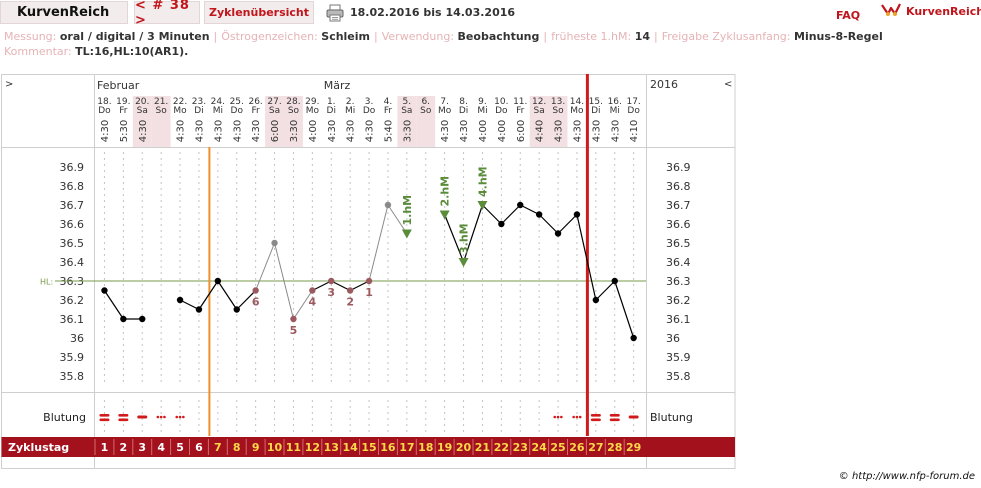 The height and width of the screenshot is (488, 981). What do you see at coordinates (419, 36) in the screenshot?
I see `info-label: Verwendung:` at bounding box center [419, 36].